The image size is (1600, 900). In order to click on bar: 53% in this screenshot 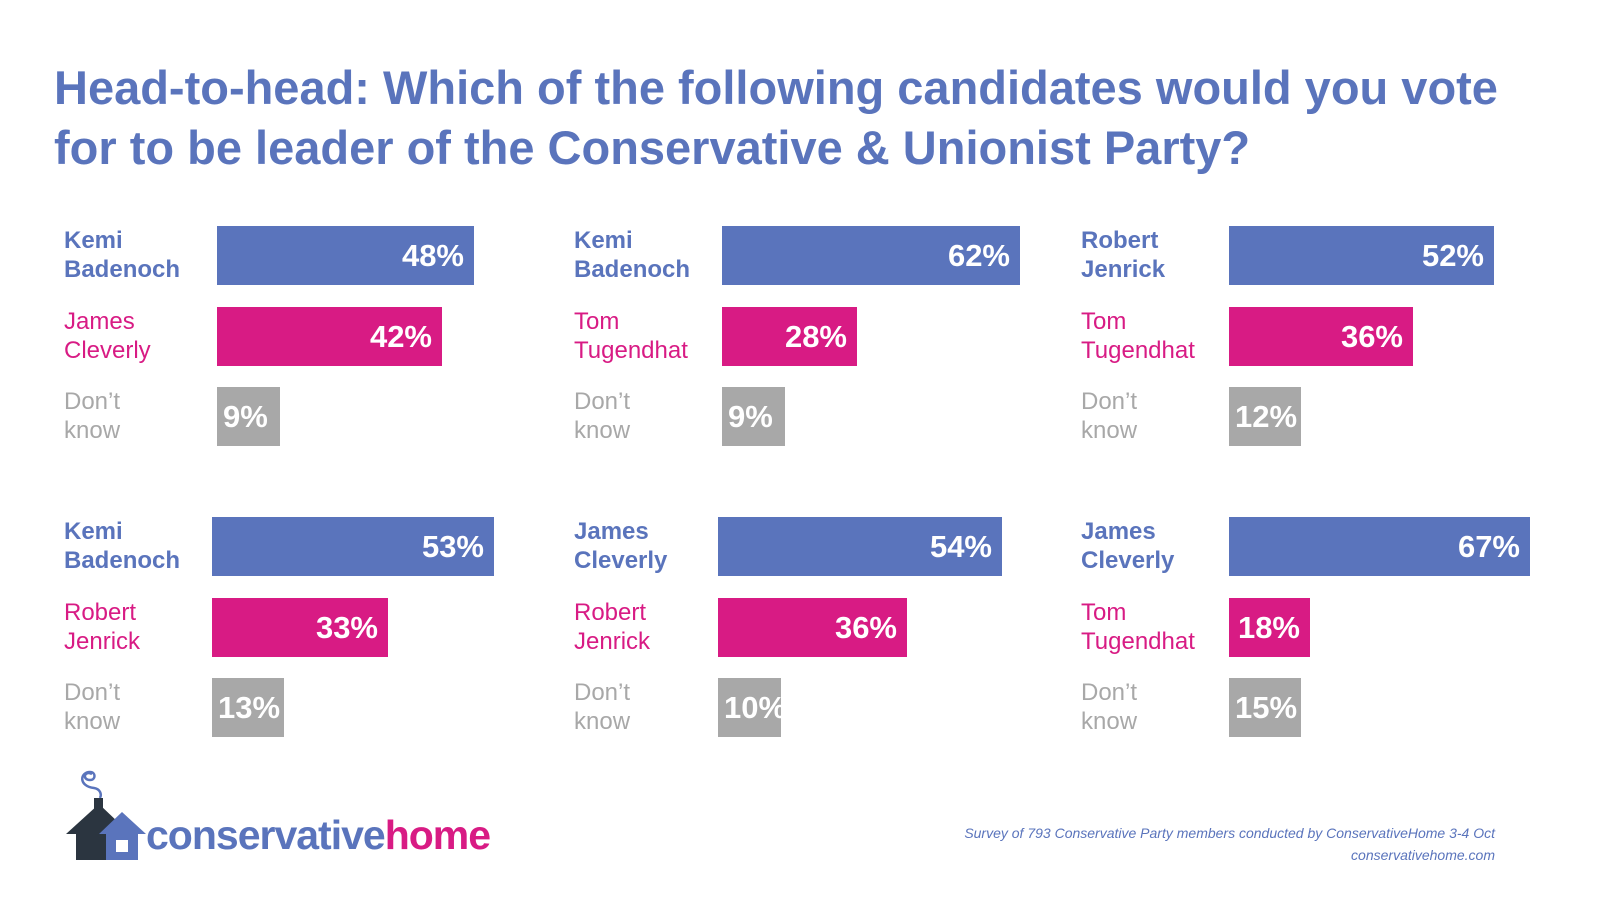, I will do `click(353, 546)`.